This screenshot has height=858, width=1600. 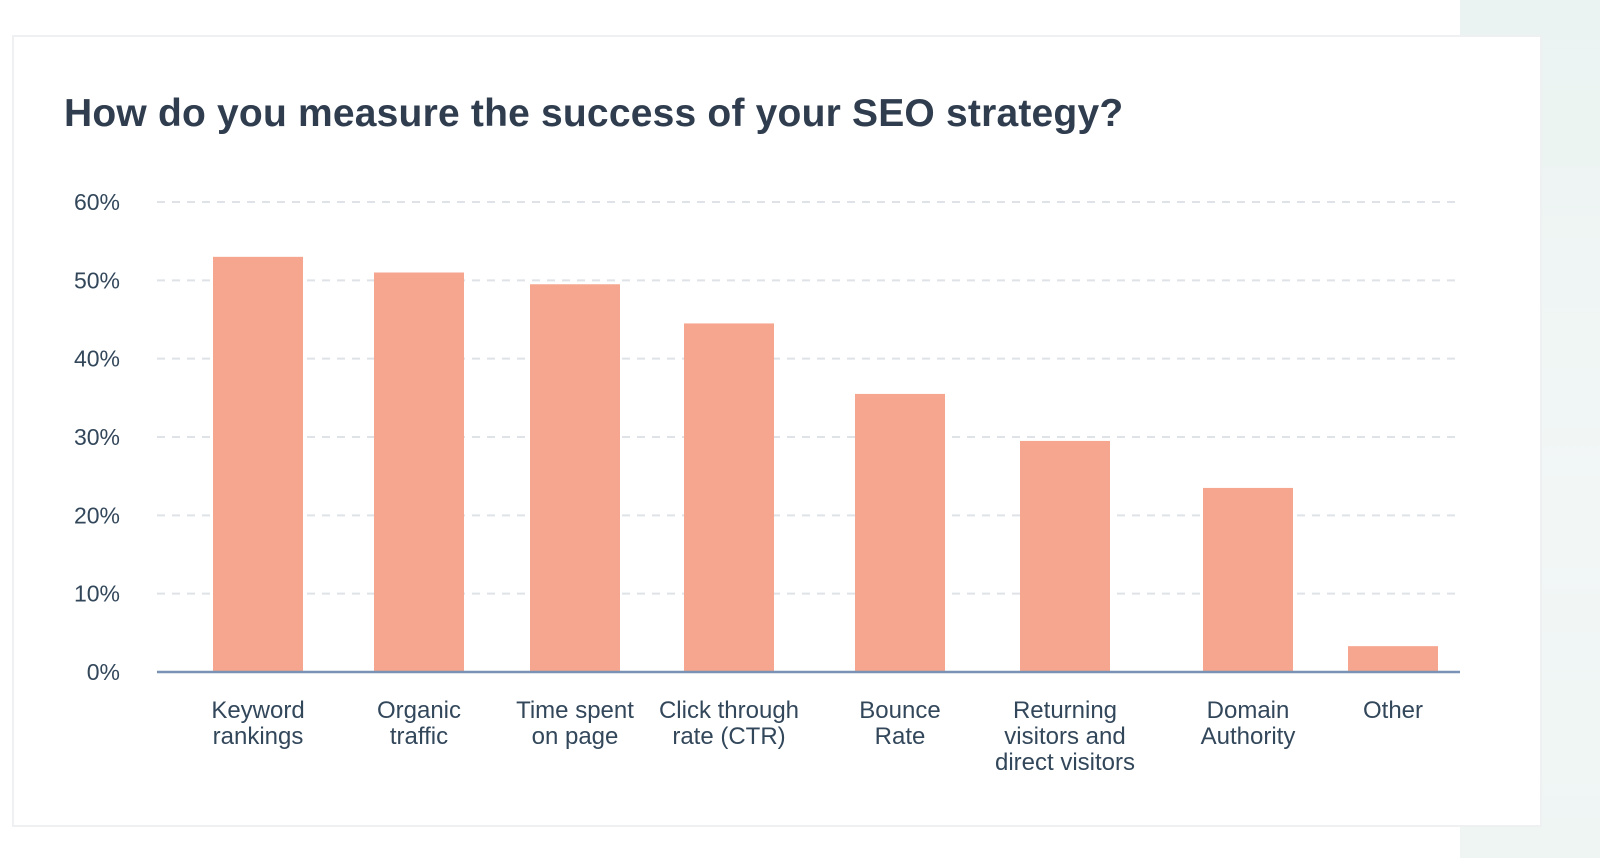 I want to click on y-tick-label: 40%, so click(x=97, y=359).